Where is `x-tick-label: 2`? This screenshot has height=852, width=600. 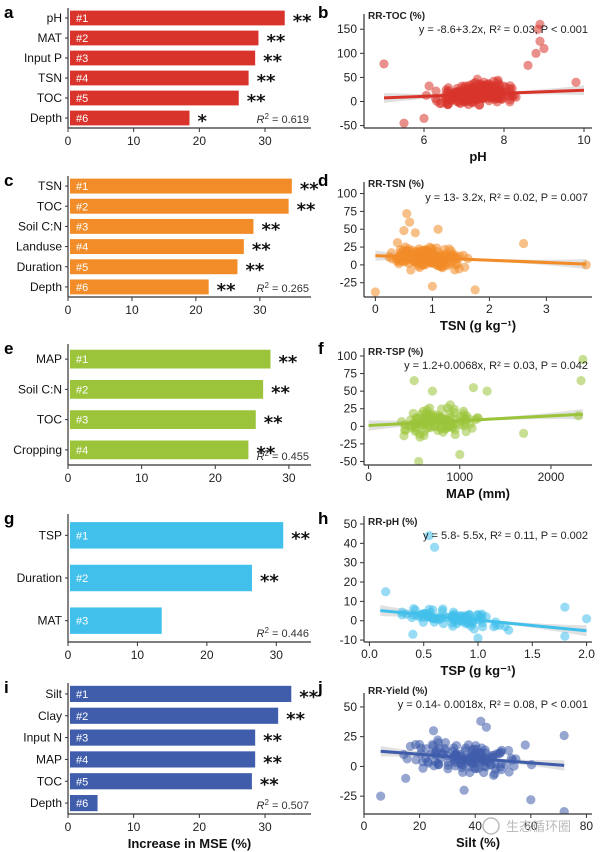 x-tick-label: 2 is located at coordinates (489, 309).